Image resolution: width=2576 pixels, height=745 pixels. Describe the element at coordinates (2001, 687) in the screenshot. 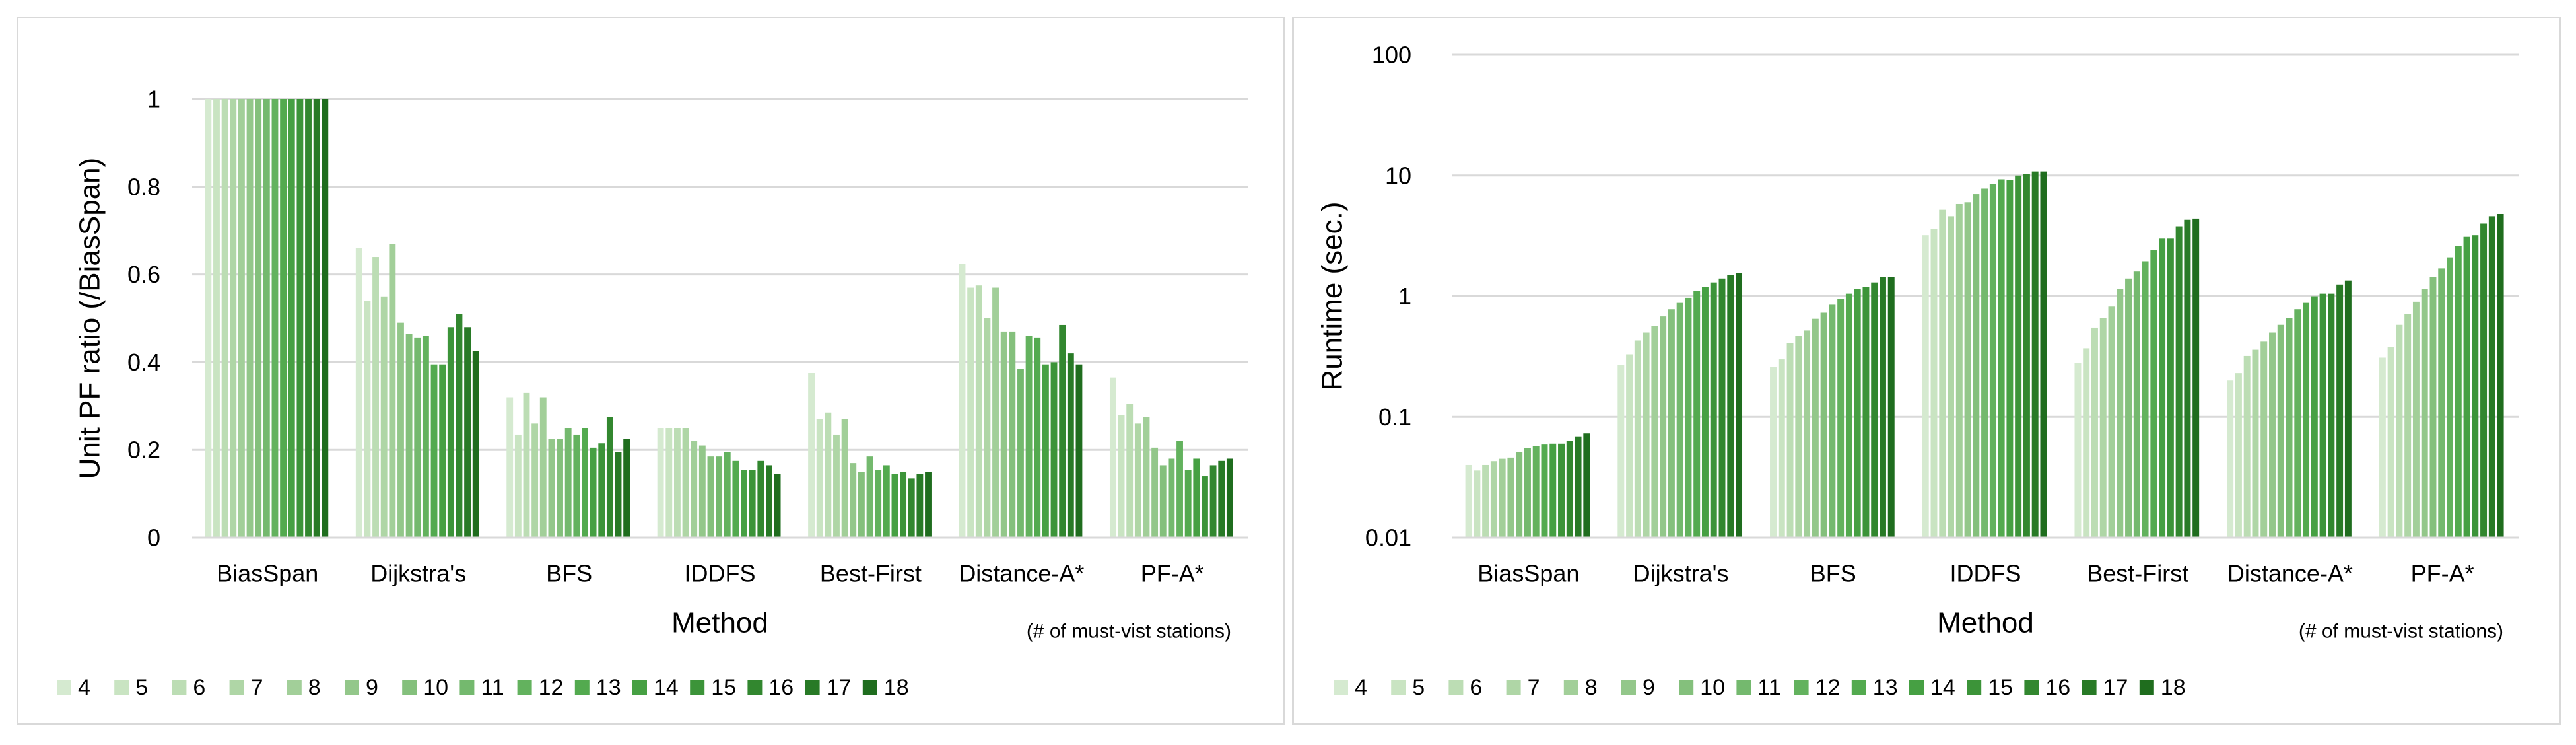

I see `legend-label-15: 15` at that location.